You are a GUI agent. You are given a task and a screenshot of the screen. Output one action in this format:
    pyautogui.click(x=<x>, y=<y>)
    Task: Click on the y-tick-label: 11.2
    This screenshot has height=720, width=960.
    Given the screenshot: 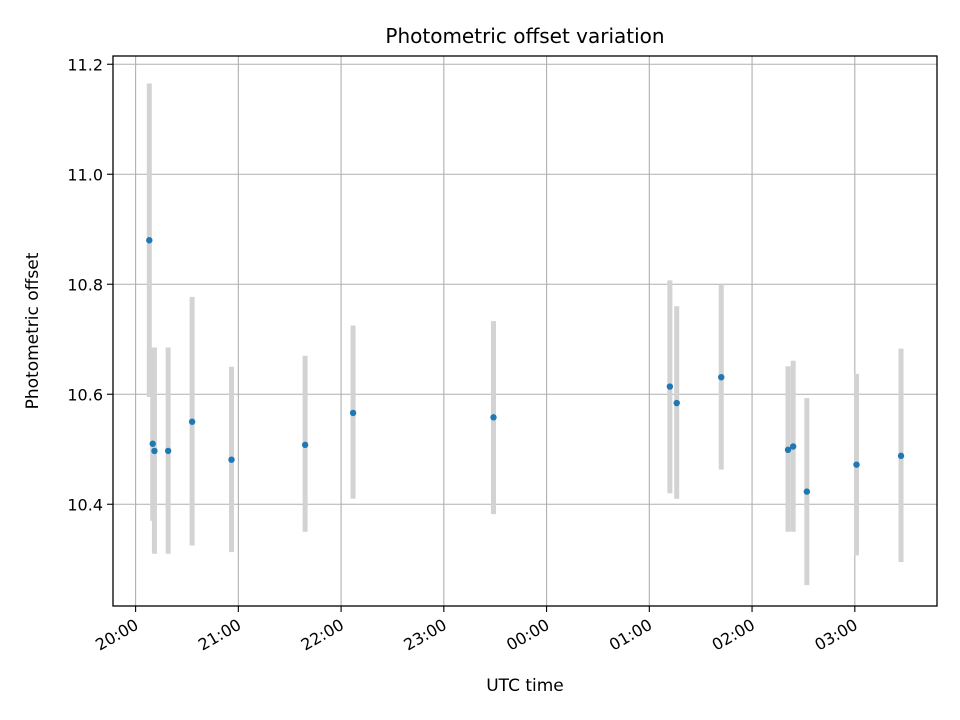 What is the action you would take?
    pyautogui.click(x=85, y=64)
    